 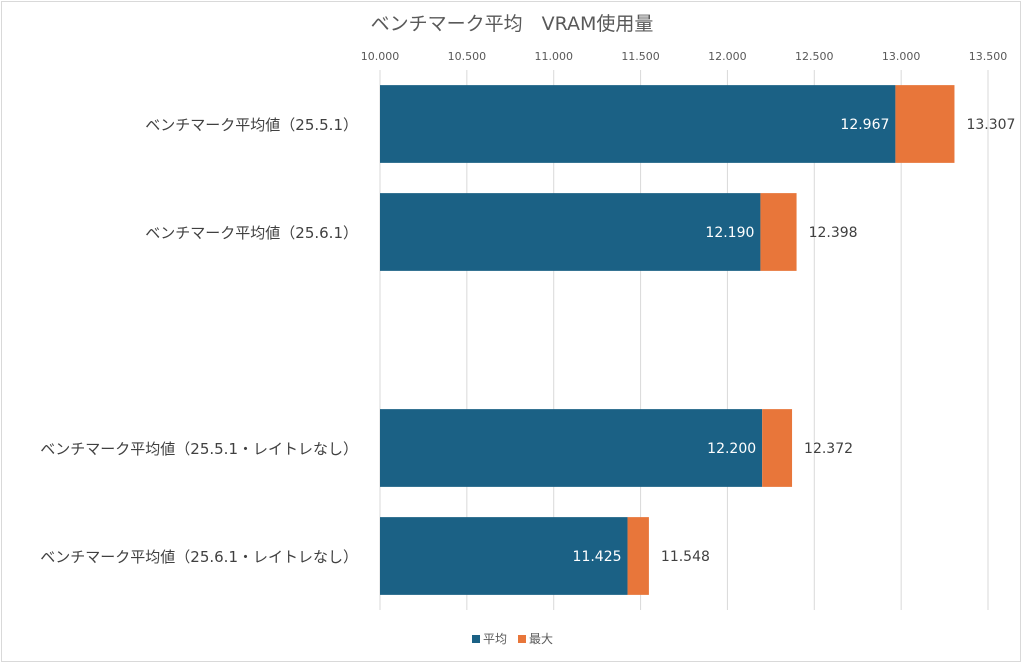 I want to click on legend-label: 平均, so click(x=495, y=639).